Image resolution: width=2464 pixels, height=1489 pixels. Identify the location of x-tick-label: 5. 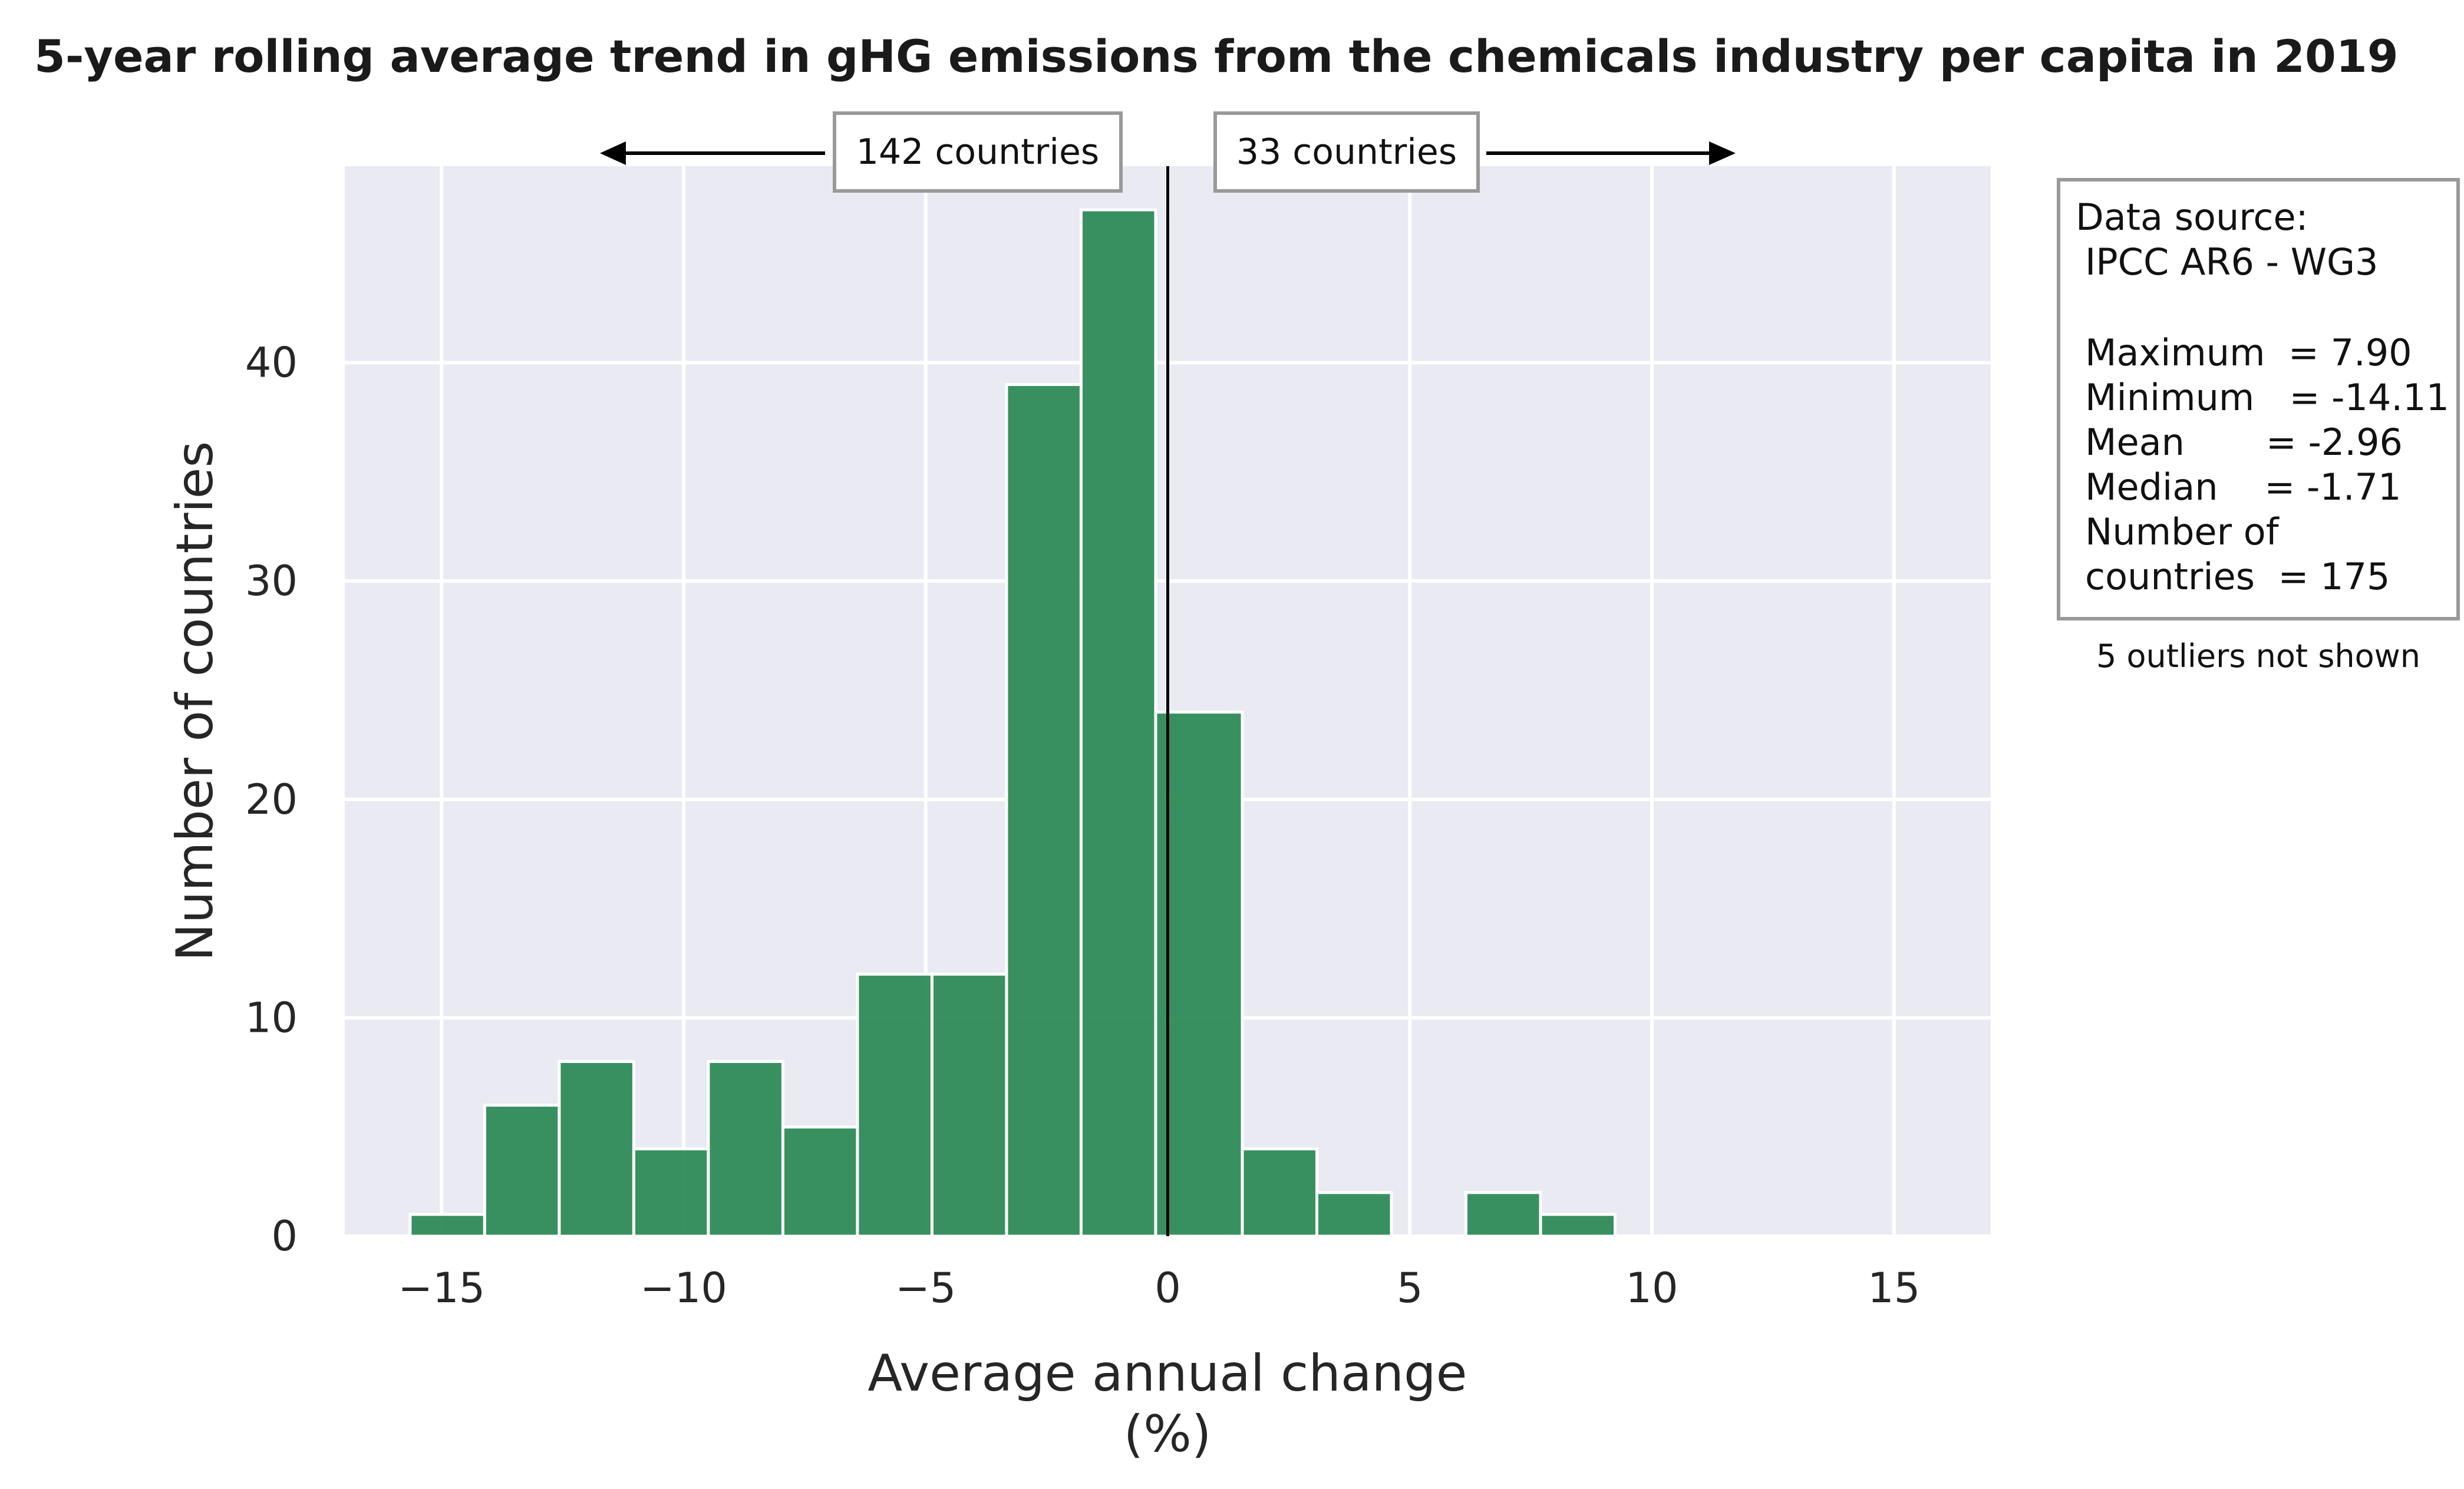
(1410, 1288).